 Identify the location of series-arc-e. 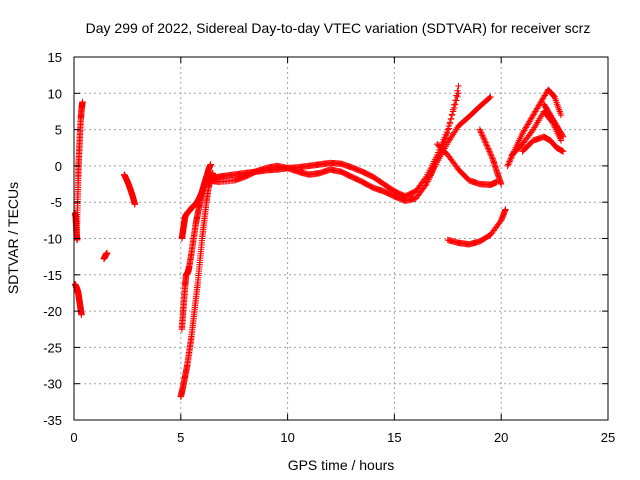
(129, 189).